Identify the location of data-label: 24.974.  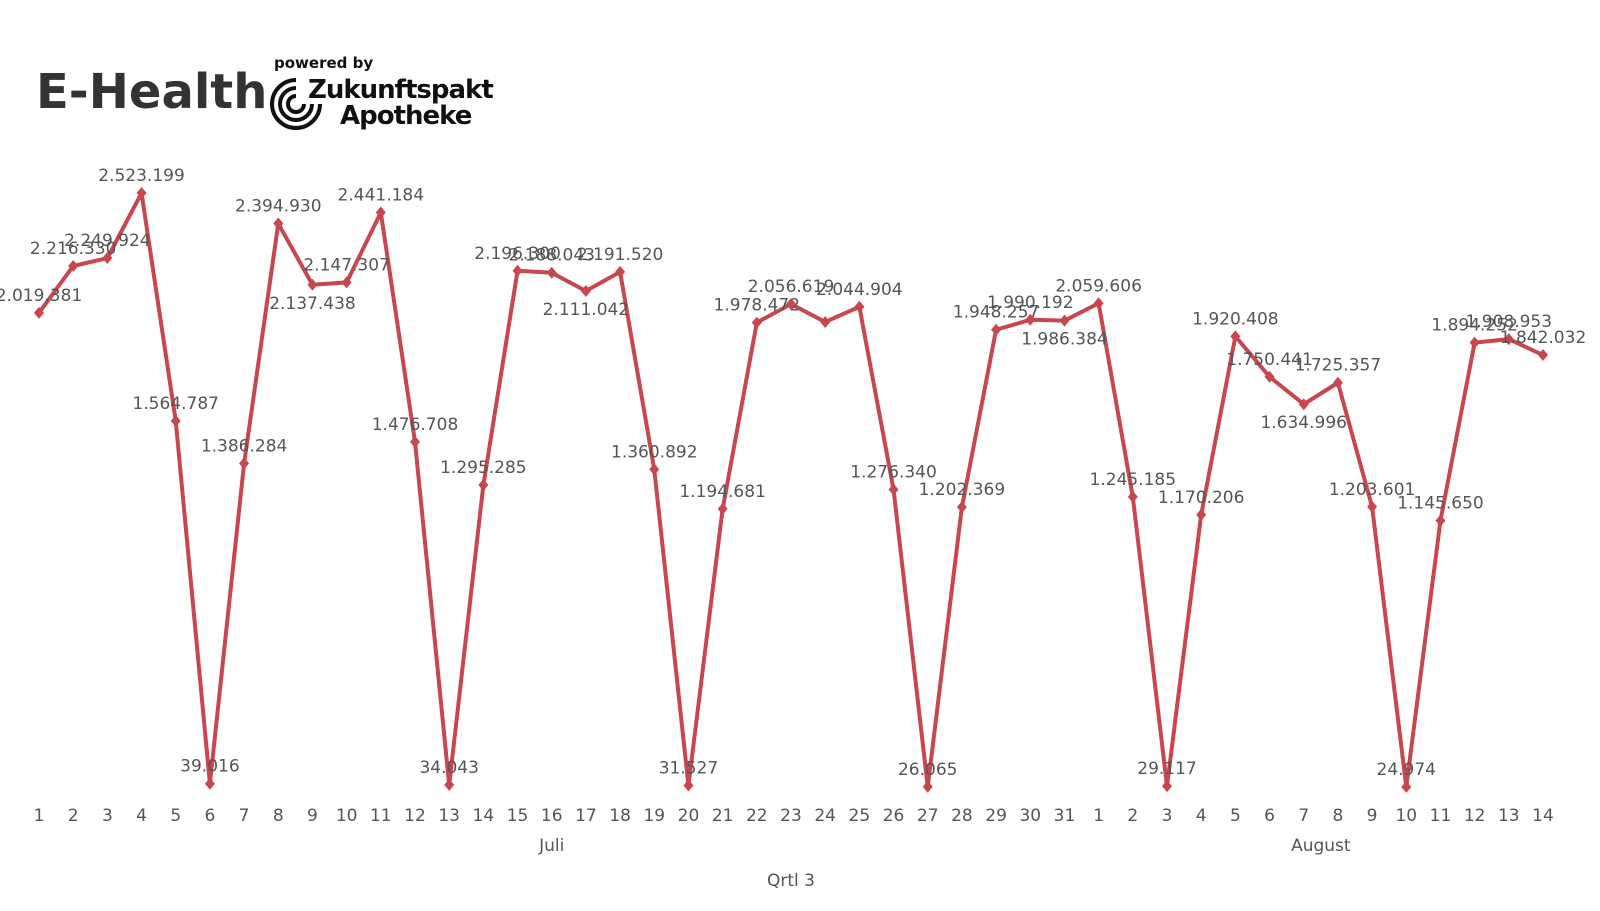
(1406, 770).